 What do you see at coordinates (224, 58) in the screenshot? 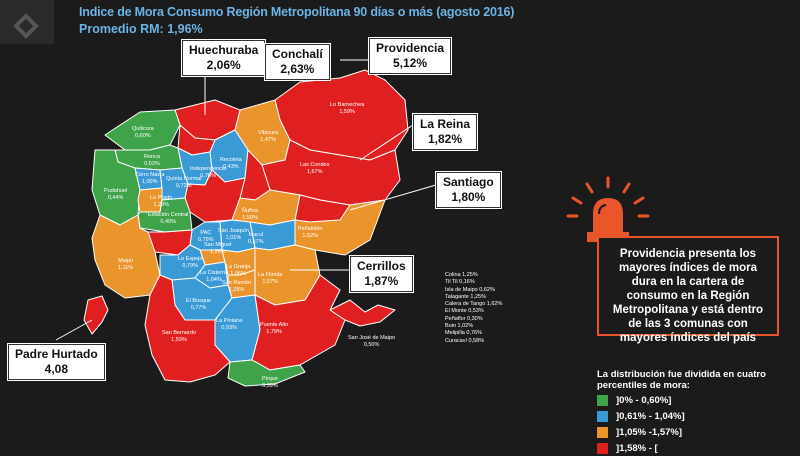
I see `callout-huechuraba: Huechuraba 2,06%` at bounding box center [224, 58].